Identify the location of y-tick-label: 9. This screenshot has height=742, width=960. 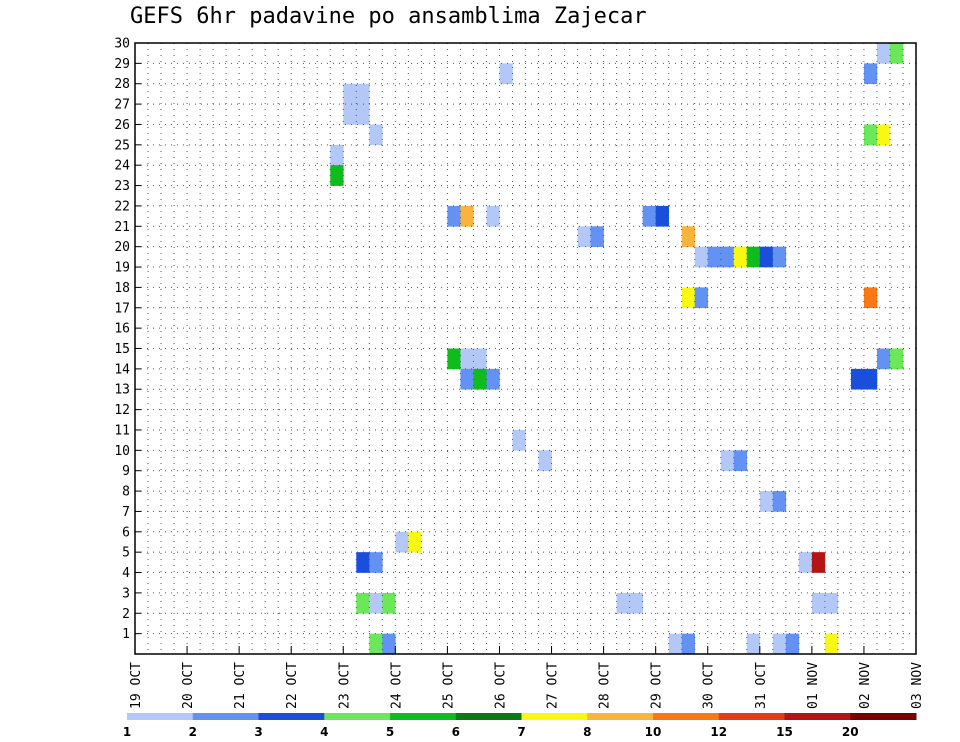
(126, 471).